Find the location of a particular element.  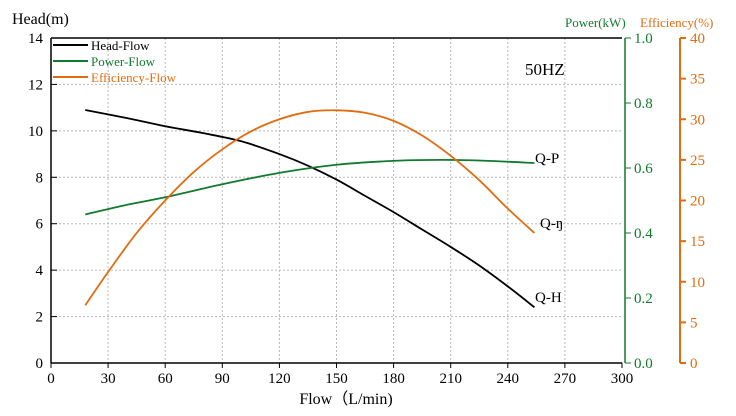

y-power-tick-label: 0.8 is located at coordinates (643, 104).